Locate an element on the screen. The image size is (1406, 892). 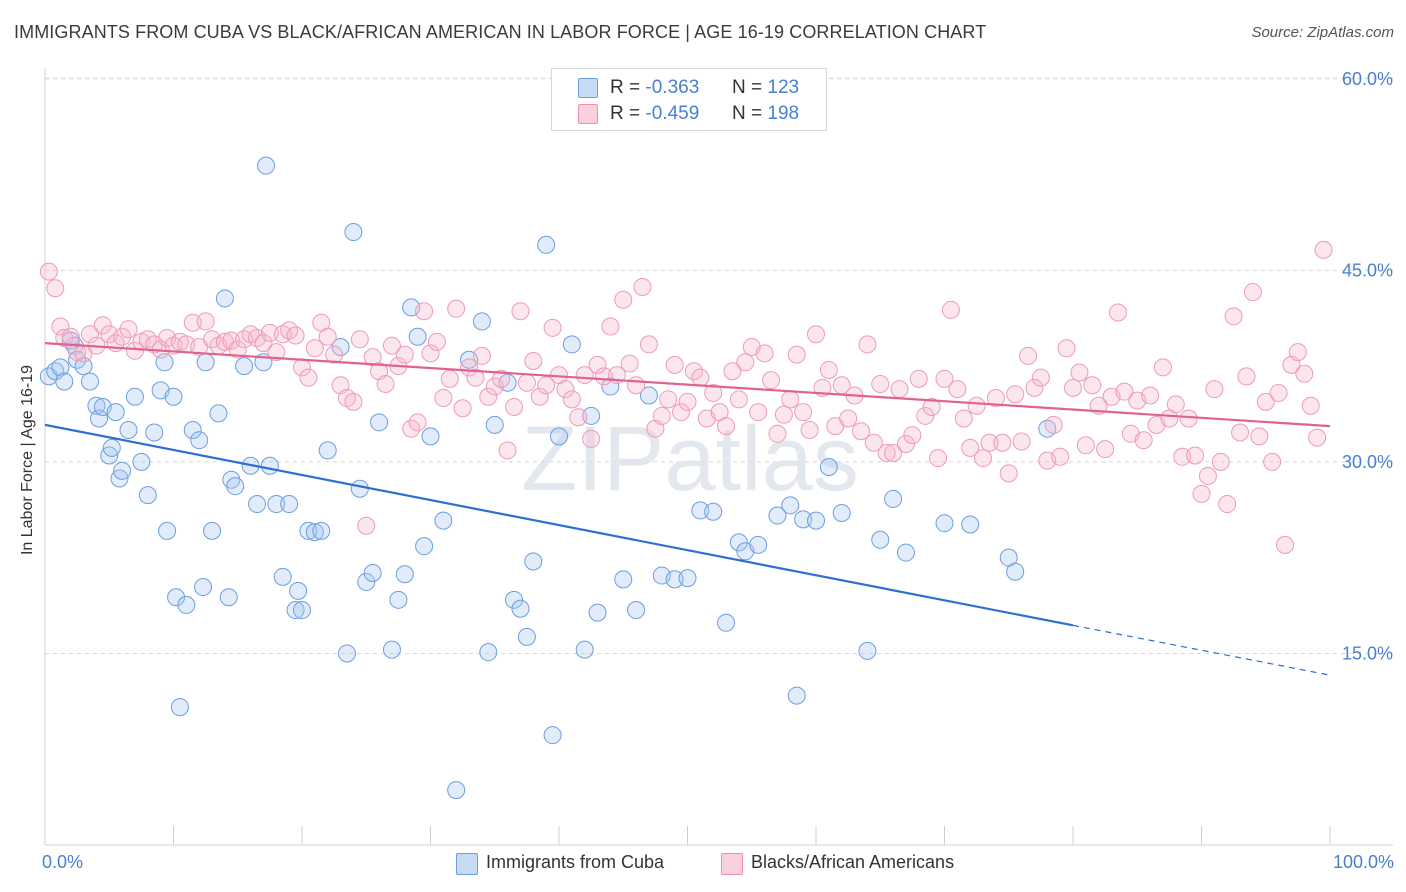
x-tick-label-max: 100.0% is located at coordinates (1363, 862).